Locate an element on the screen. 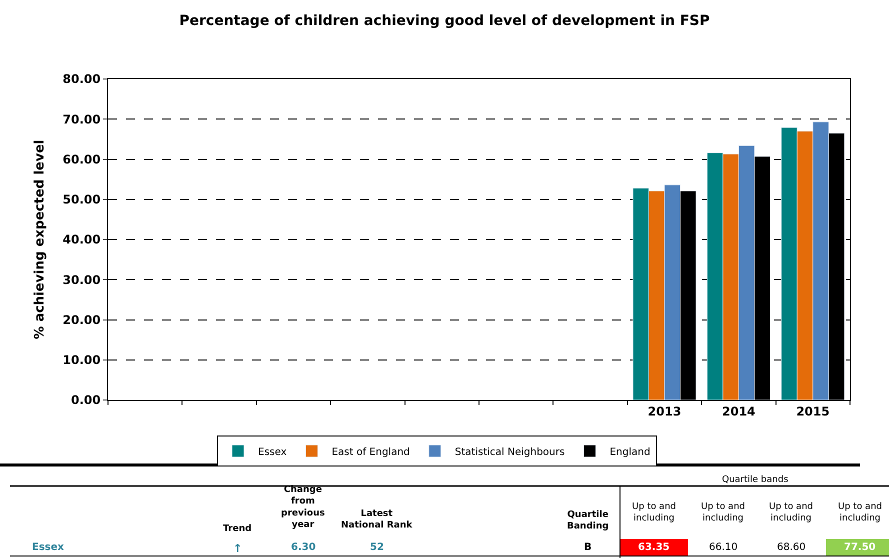  y-tick-label: 80.00 is located at coordinates (81, 79).